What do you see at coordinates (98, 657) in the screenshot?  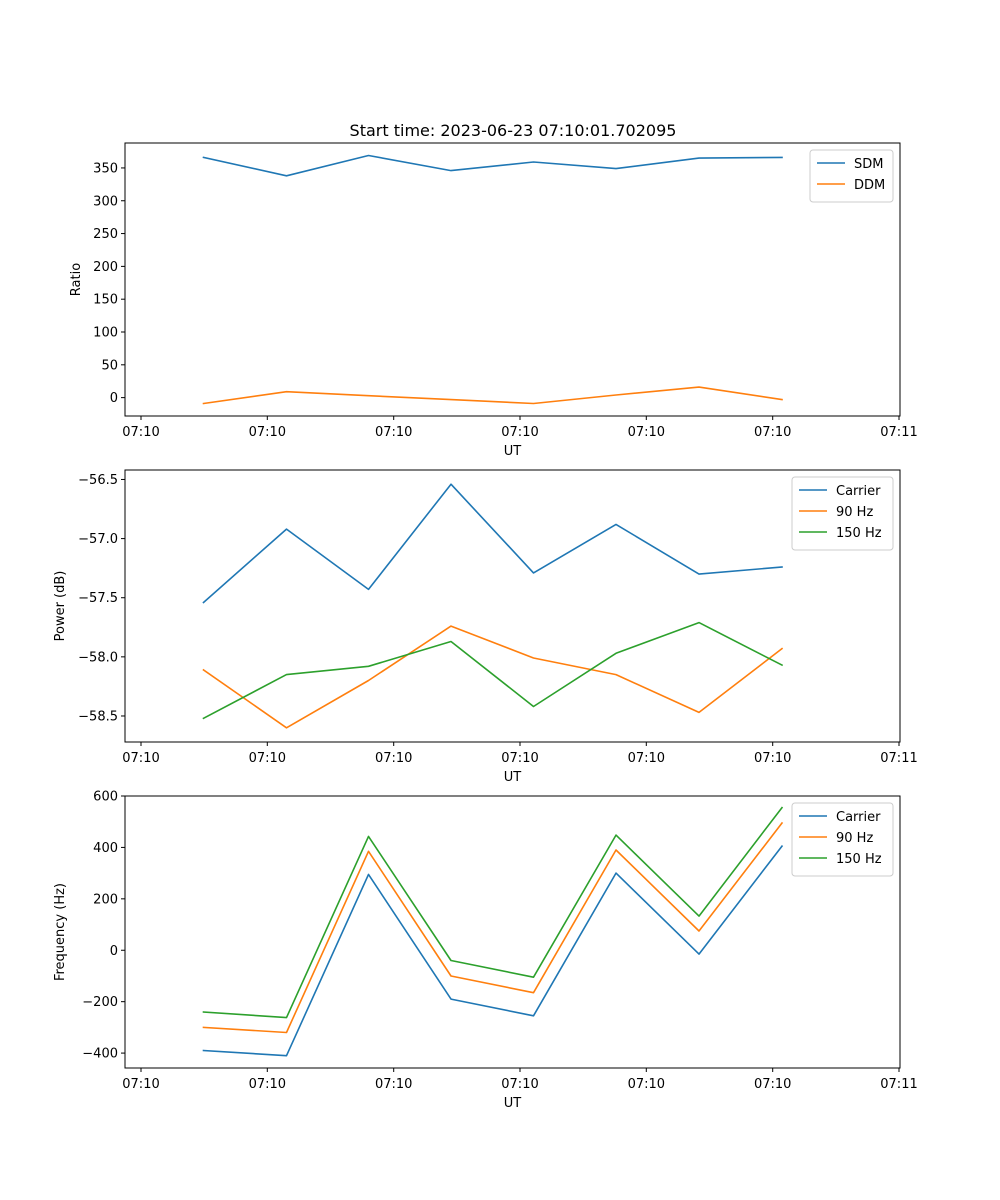 I see `y-tick-label: −58.0` at bounding box center [98, 657].